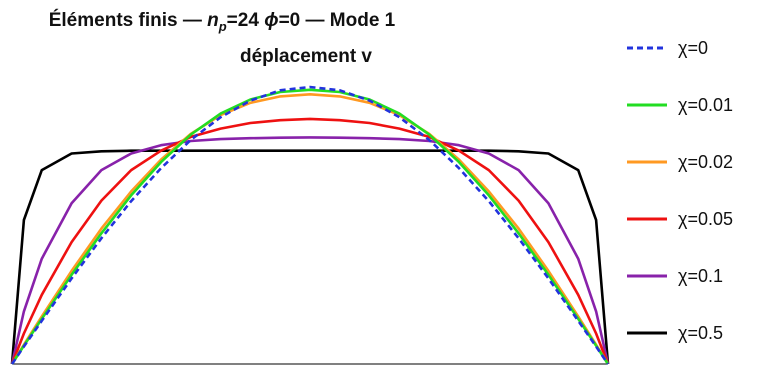 This screenshot has width=763, height=371. I want to click on legend-item-3: χ=0.05, so click(680, 219).